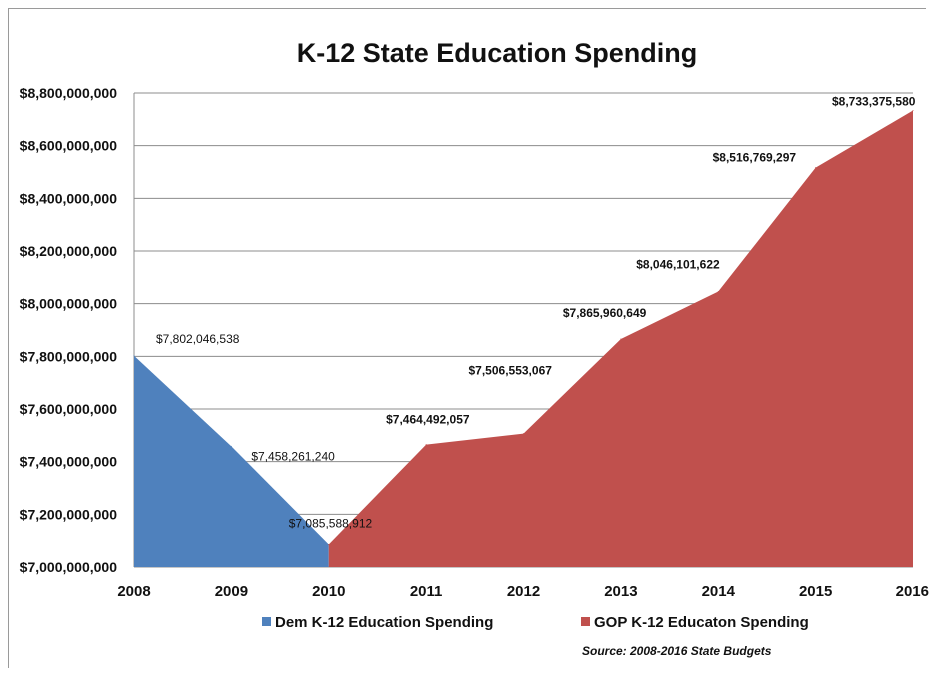 This screenshot has width=931, height=673. What do you see at coordinates (69, 356) in the screenshot?
I see `y-tick-label: $7,800,000,000` at bounding box center [69, 356].